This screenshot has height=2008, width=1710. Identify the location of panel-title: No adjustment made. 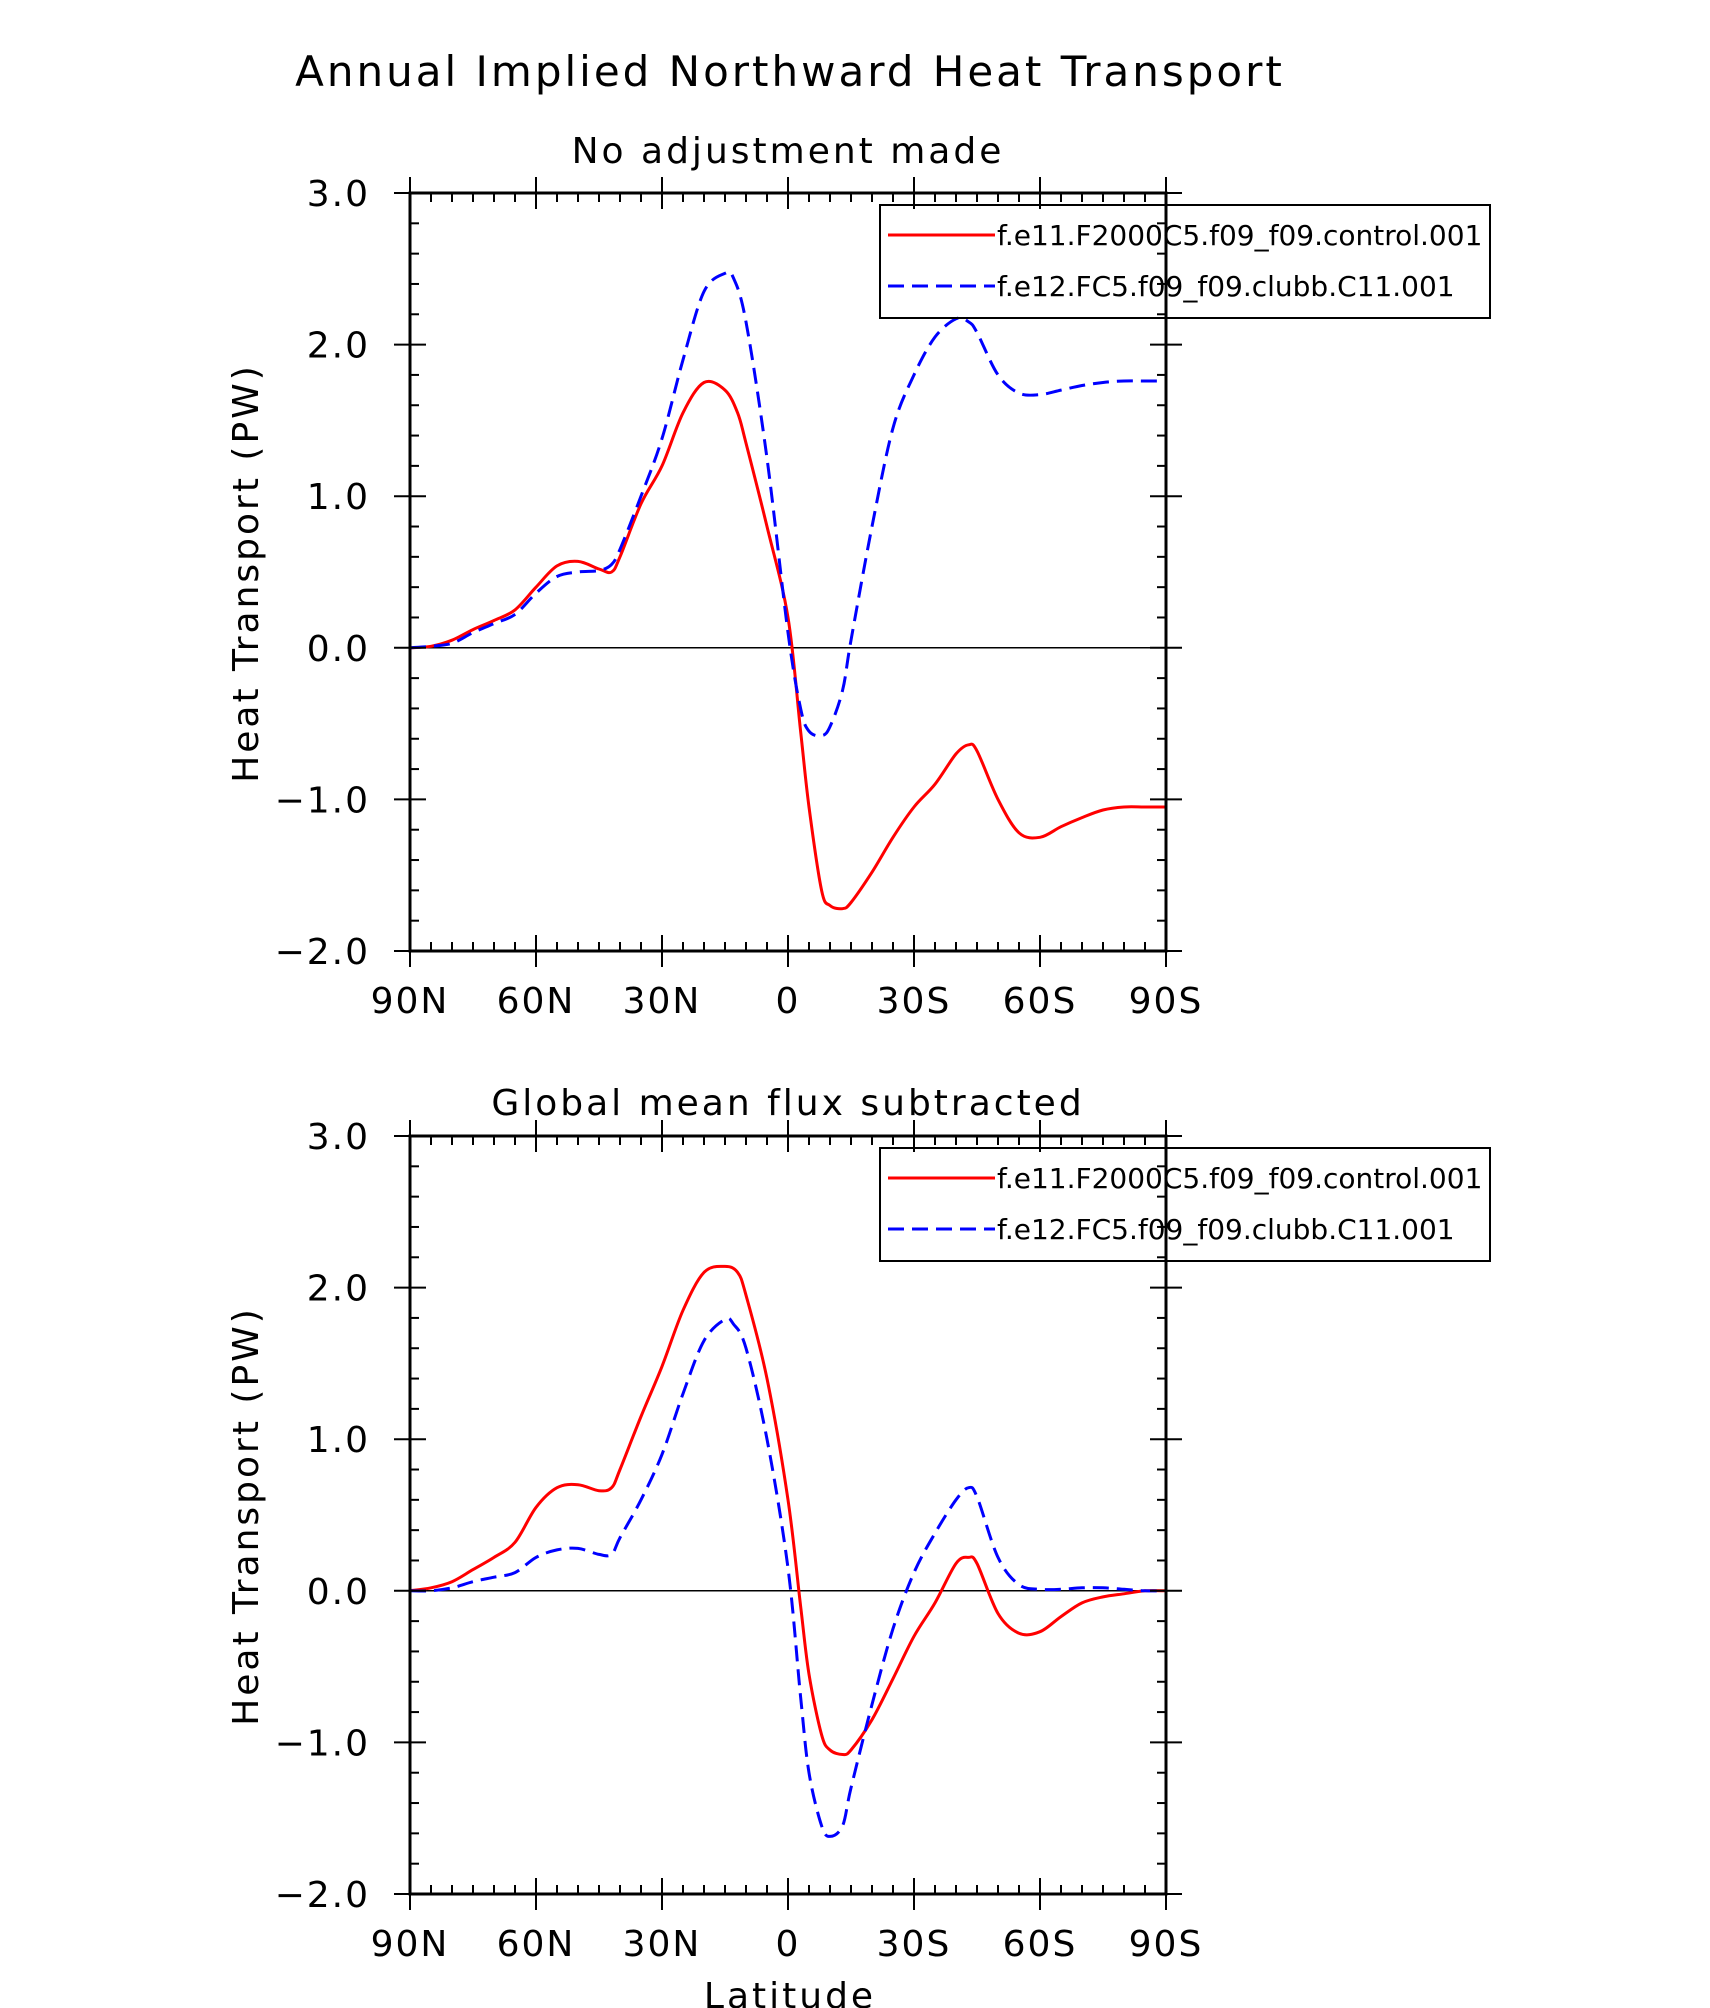
(788, 151).